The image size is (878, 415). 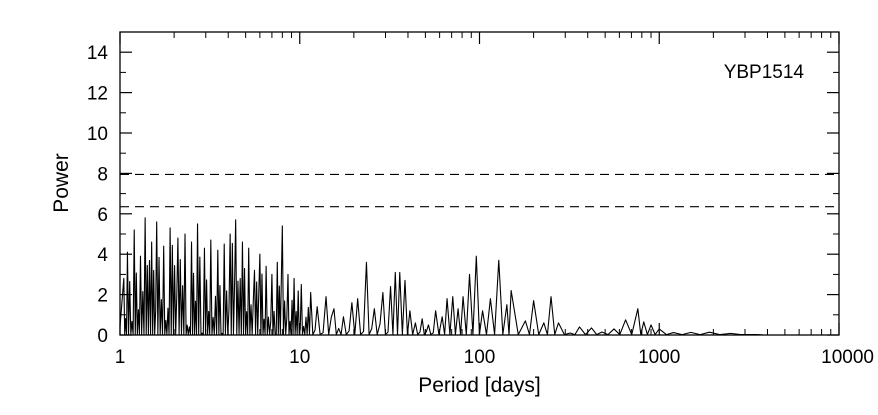 What do you see at coordinates (102, 255) in the screenshot?
I see `y-tick-label: 4` at bounding box center [102, 255].